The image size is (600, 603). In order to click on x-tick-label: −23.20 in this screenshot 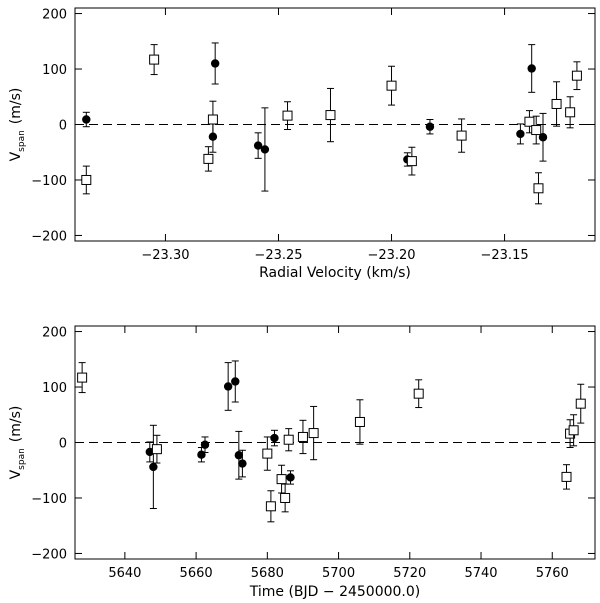, I will do `click(391, 255)`.